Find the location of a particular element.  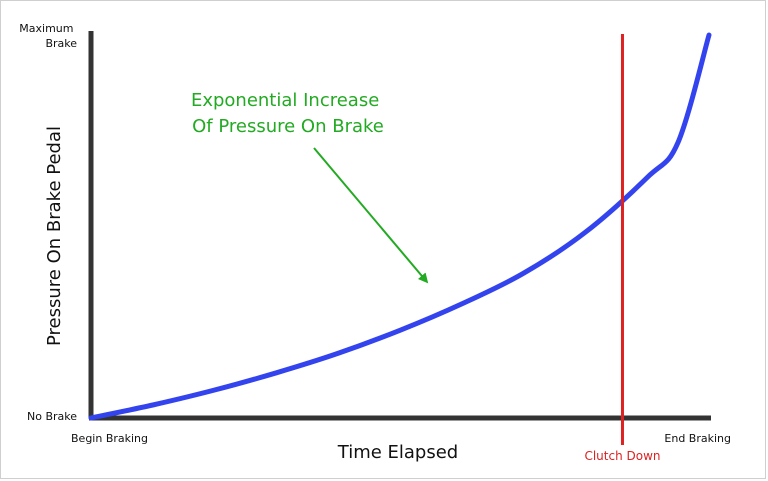

x-axis-title: Time Elapsed is located at coordinates (397, 452).